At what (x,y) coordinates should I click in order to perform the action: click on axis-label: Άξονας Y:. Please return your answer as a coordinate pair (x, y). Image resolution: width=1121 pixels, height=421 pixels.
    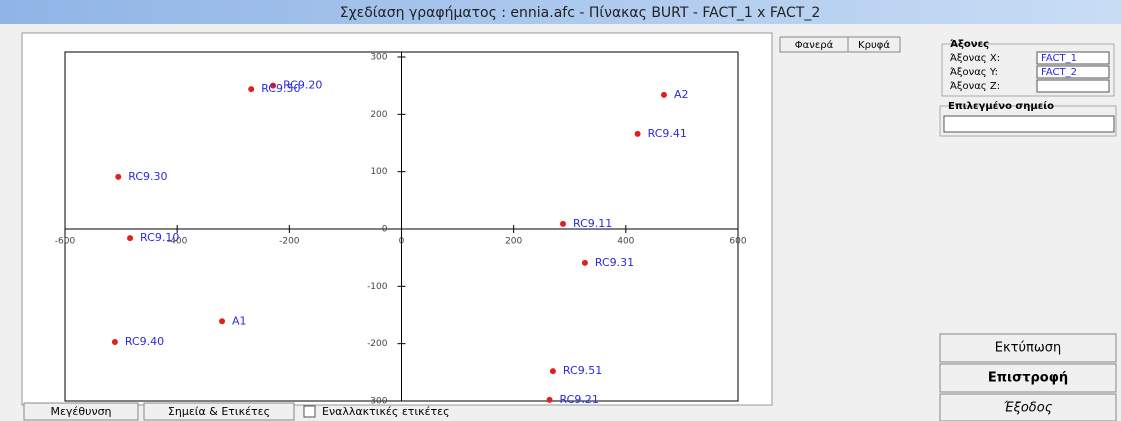
    Looking at the image, I should click on (974, 72).